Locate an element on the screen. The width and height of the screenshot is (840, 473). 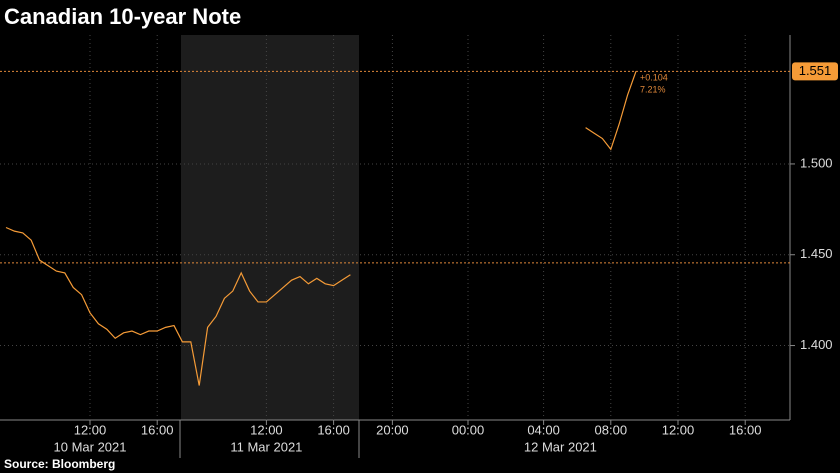
x-tick-label: 08:00 is located at coordinates (611, 429).